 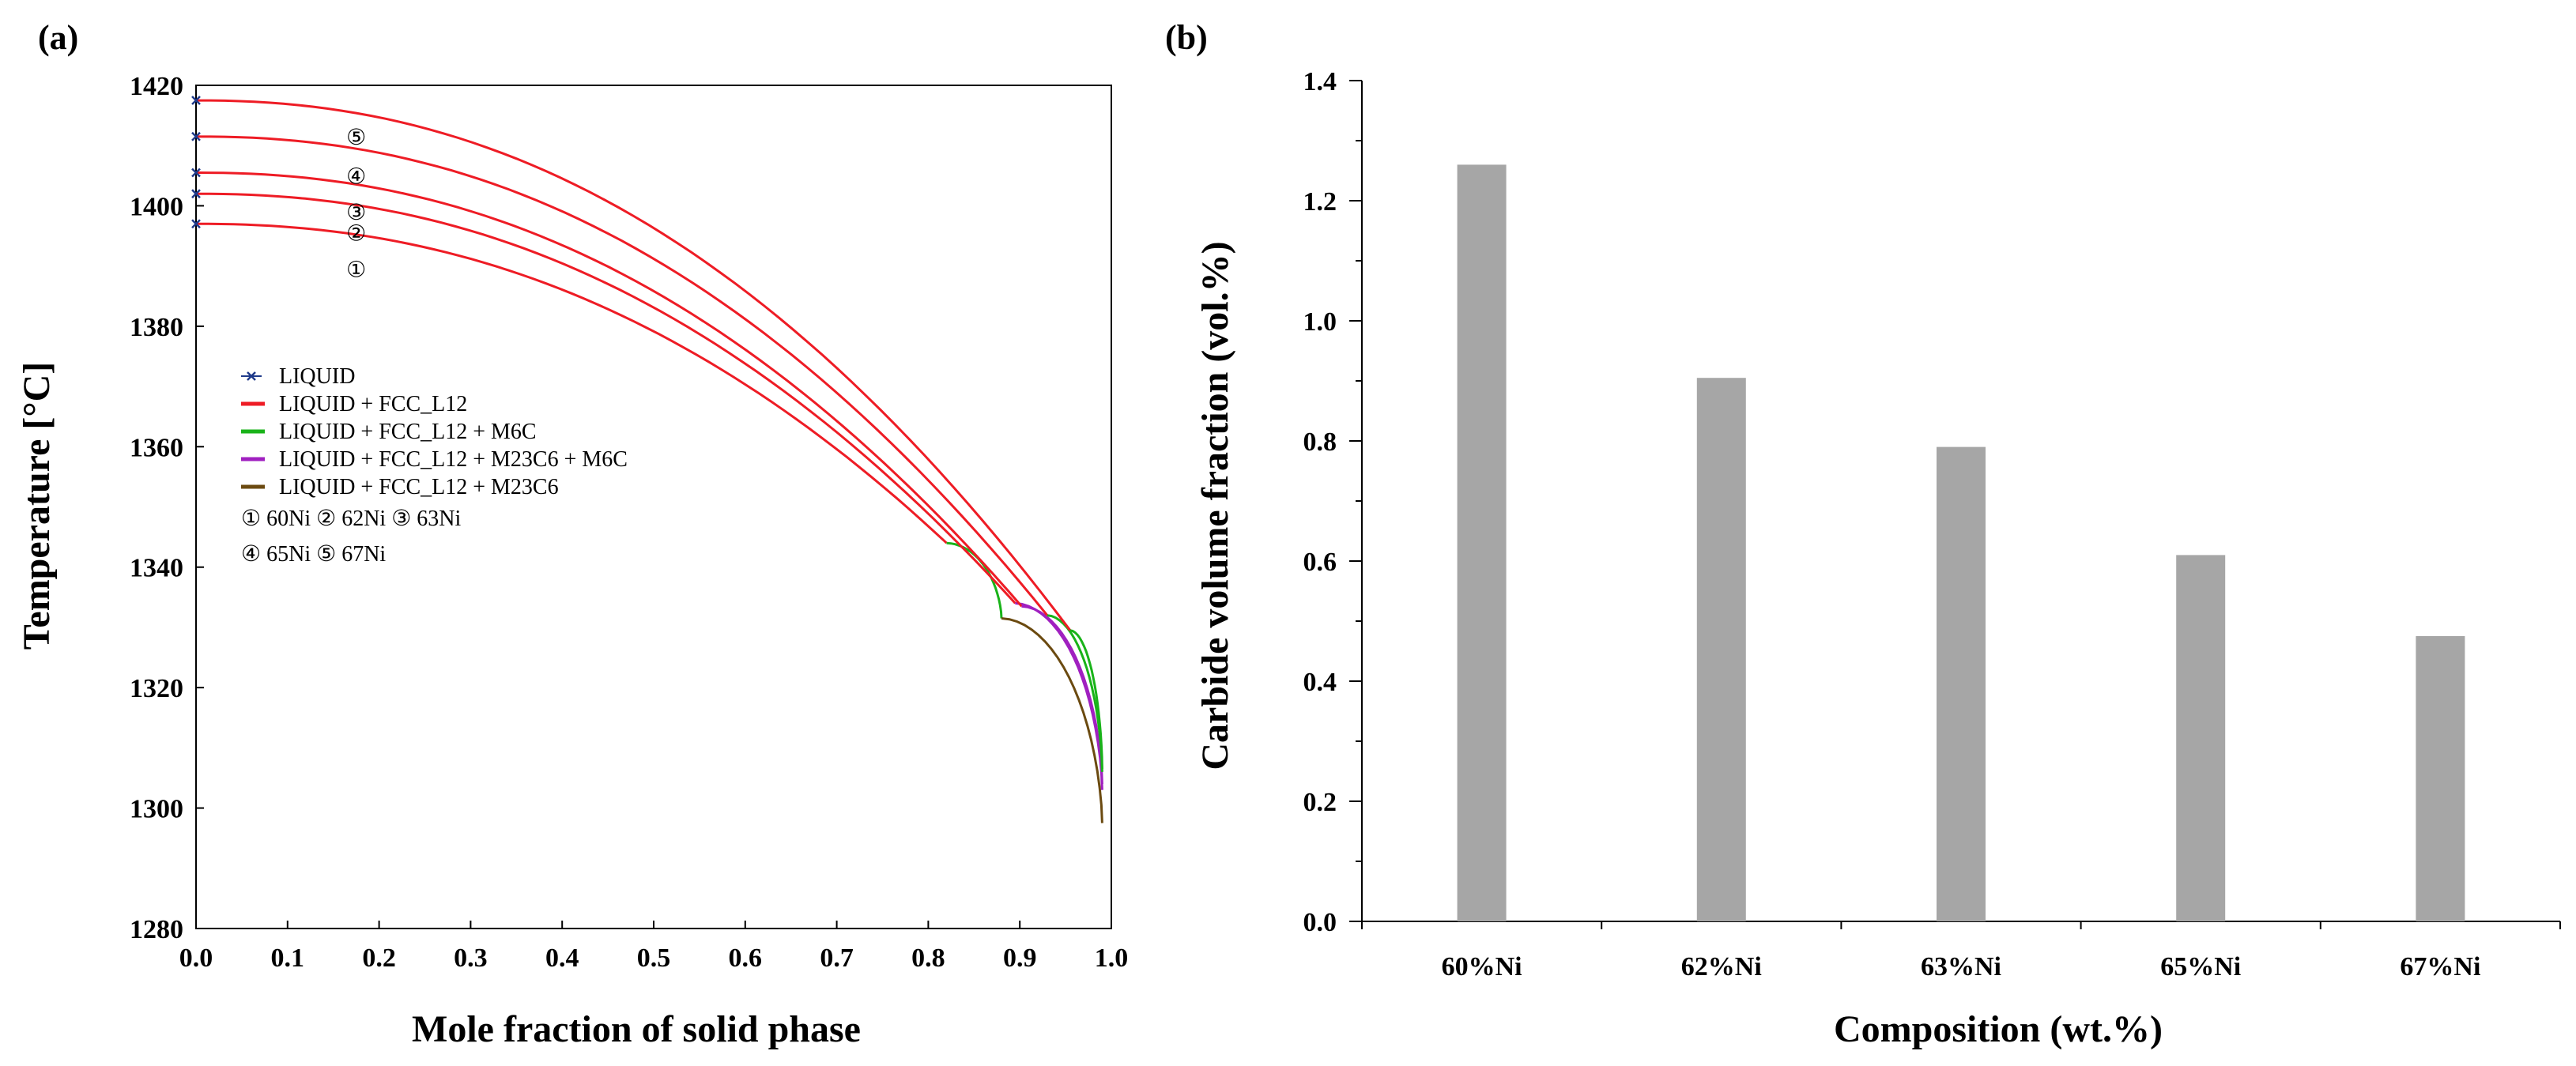 I want to click on x-tick-label-b: 63%Ni, so click(x=1961, y=966).